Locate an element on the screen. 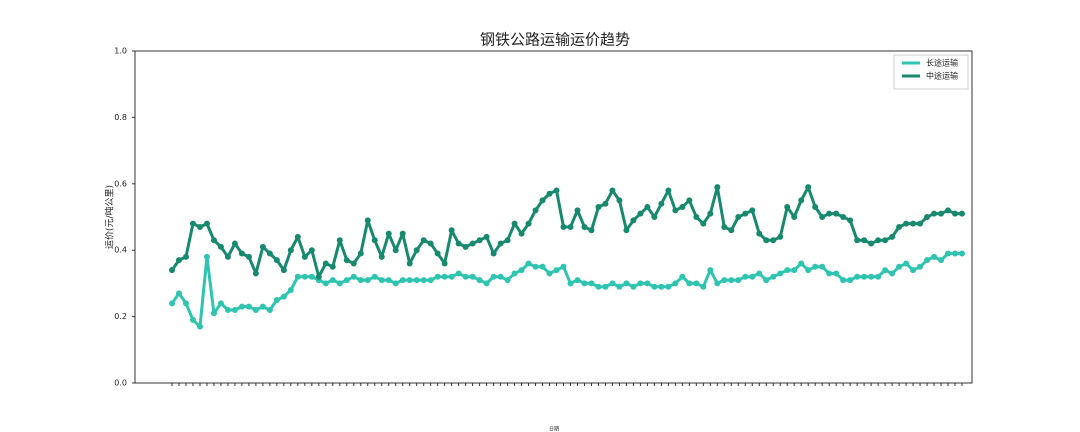 The width and height of the screenshot is (1080, 432). y-axis-label: 运价(元/吨公里) is located at coordinates (110, 217).